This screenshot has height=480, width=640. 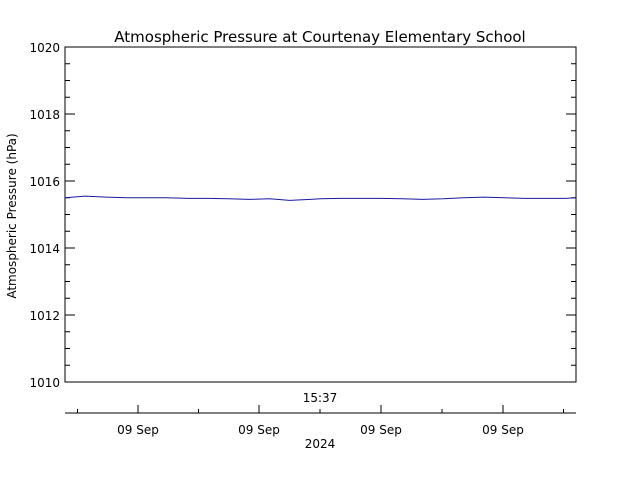 What do you see at coordinates (320, 398) in the screenshot?
I see `time-label: 15:37` at bounding box center [320, 398].